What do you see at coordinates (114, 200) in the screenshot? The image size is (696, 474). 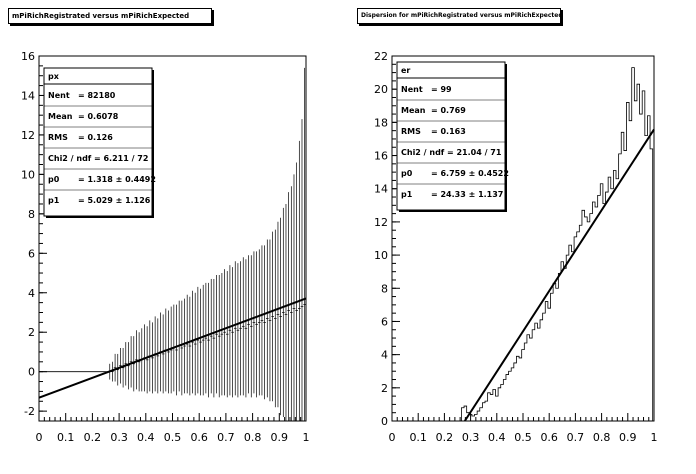 I see `stats-value-p1: = 5.029 ± 1.126` at bounding box center [114, 200].